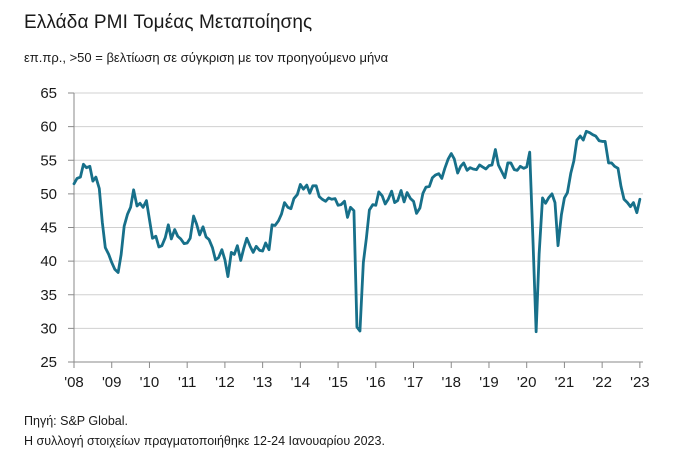 Image resolution: width=687 pixels, height=464 pixels. I want to click on x-tick-label: '08, so click(74, 382).